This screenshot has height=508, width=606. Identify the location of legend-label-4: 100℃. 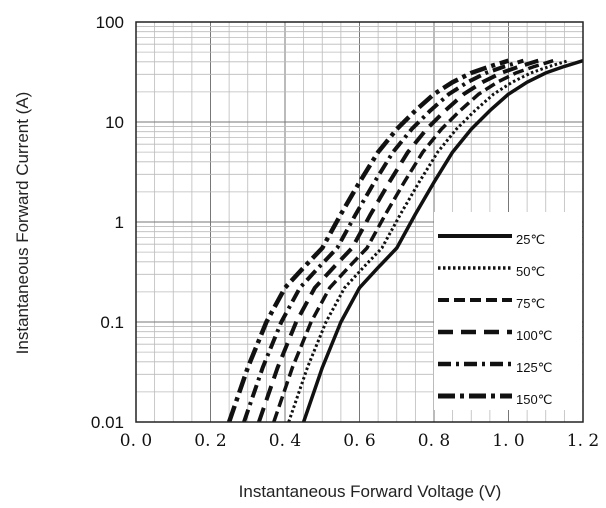
(534, 335).